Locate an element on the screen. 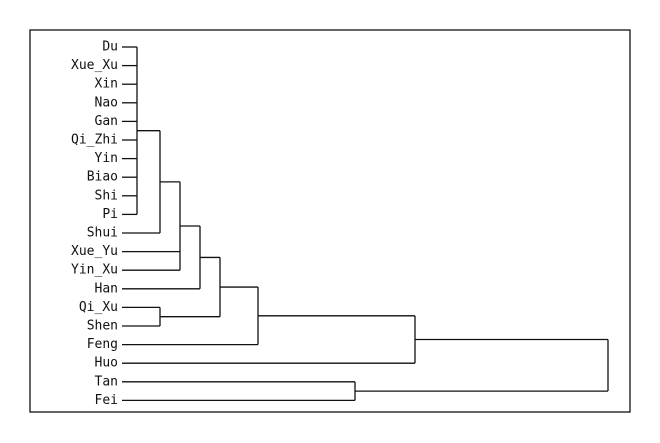  leaf-label: Shi is located at coordinates (106, 195).